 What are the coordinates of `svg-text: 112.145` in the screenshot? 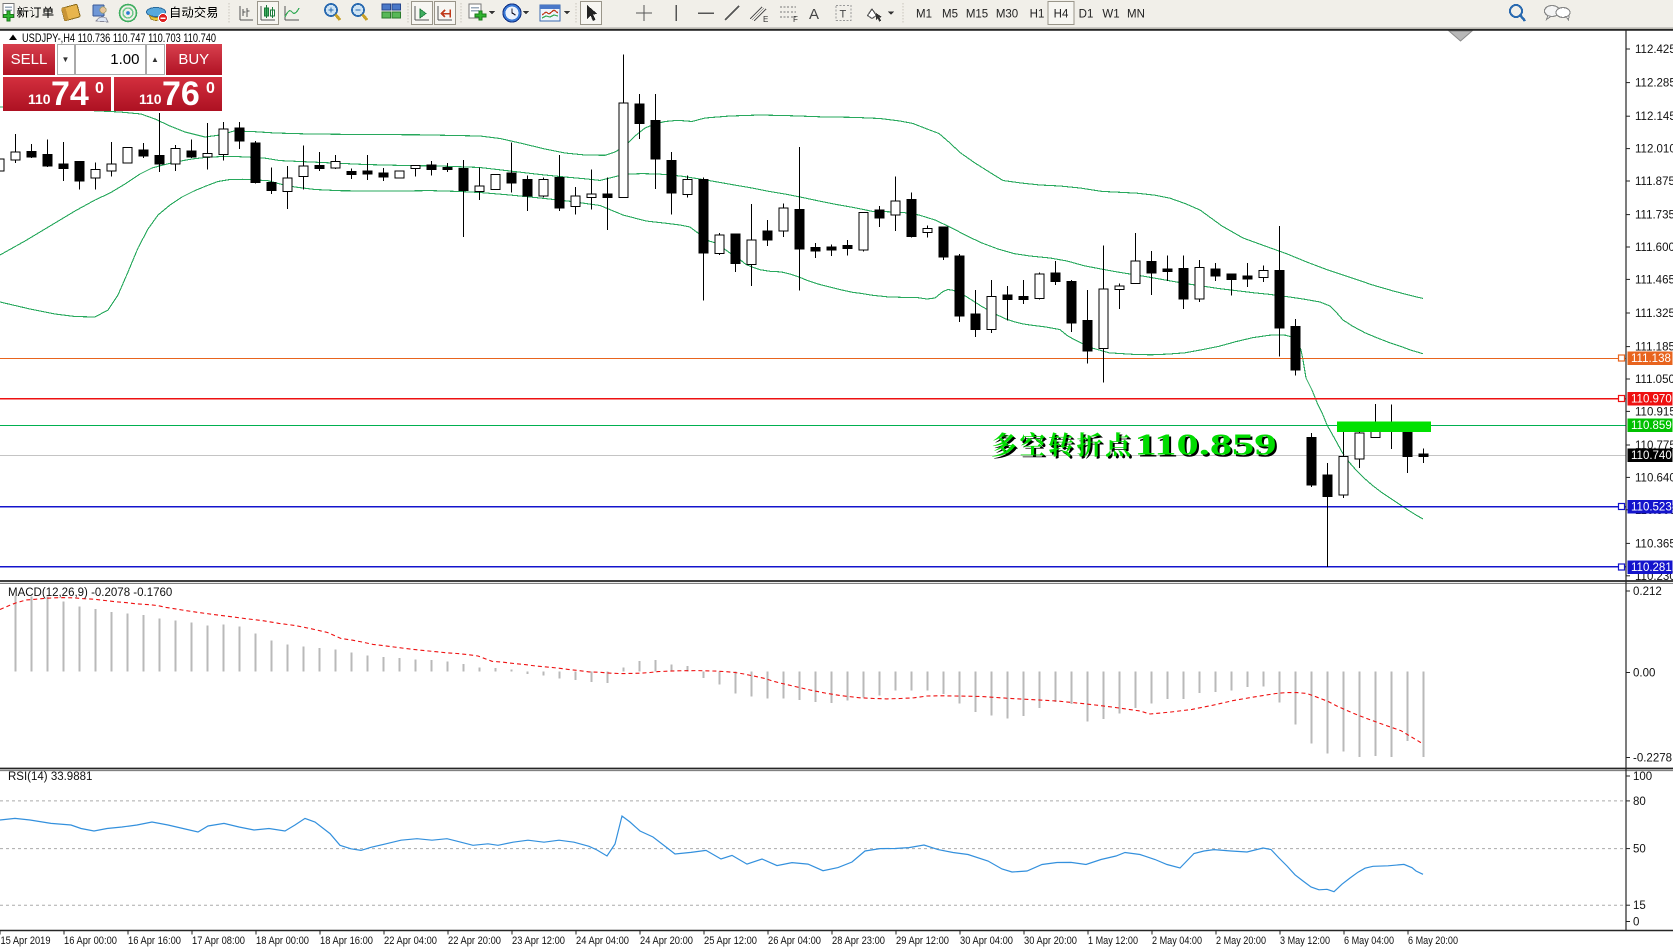 It's located at (1654, 117).